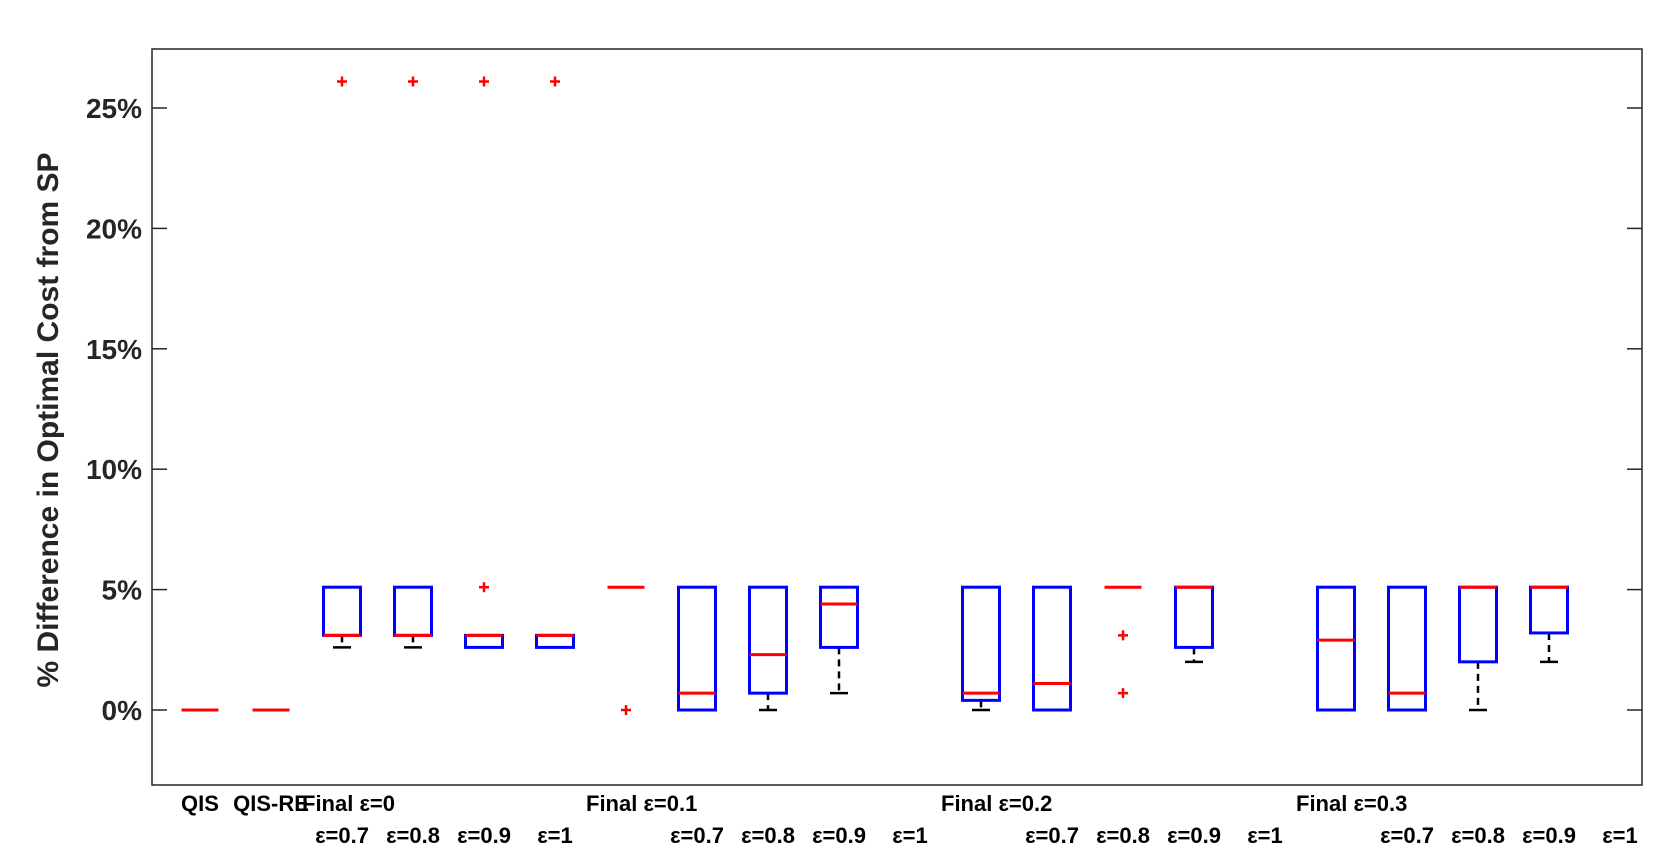 The width and height of the screenshot is (1676, 853). I want to click on x-category-label: Final ε=0, so click(348, 803).